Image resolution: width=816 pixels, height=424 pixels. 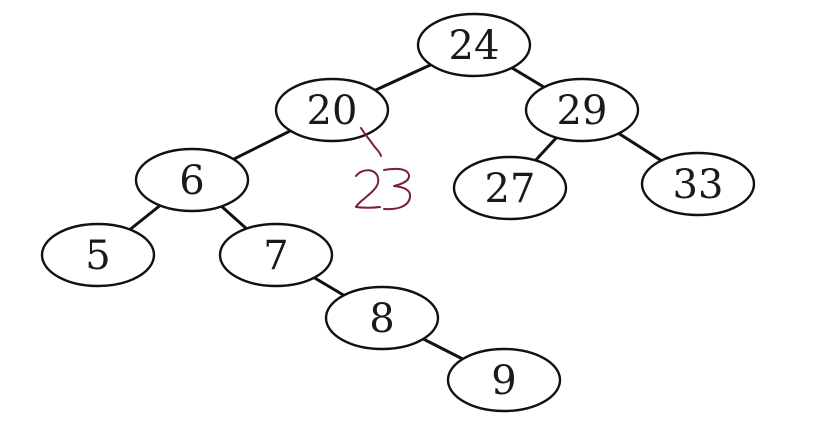 What do you see at coordinates (397, 189) in the screenshot?
I see `annotation-digit-3-stroke` at bounding box center [397, 189].